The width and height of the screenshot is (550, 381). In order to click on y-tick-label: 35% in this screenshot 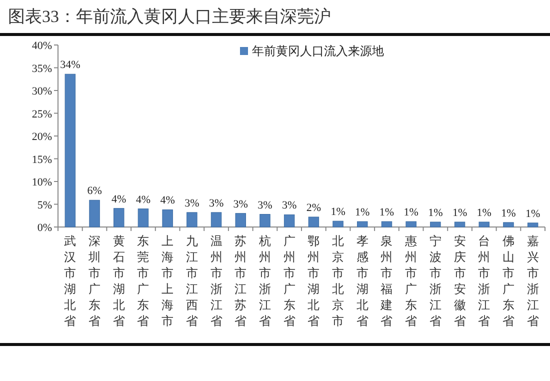, I will do `click(42, 68)`.